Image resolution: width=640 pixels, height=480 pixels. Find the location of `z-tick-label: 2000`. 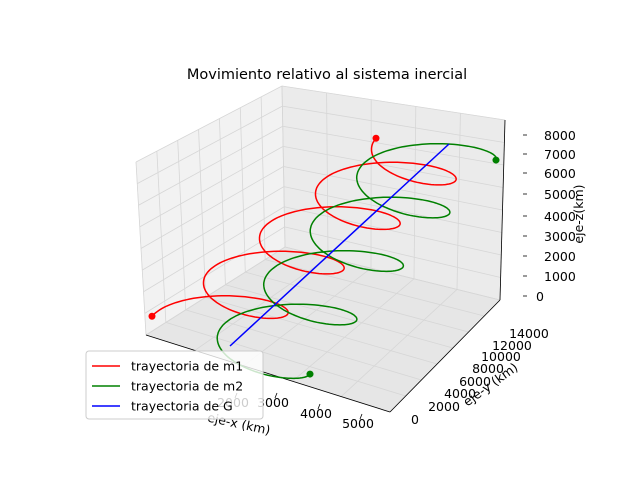

z-tick-label: 2000 is located at coordinates (560, 256).